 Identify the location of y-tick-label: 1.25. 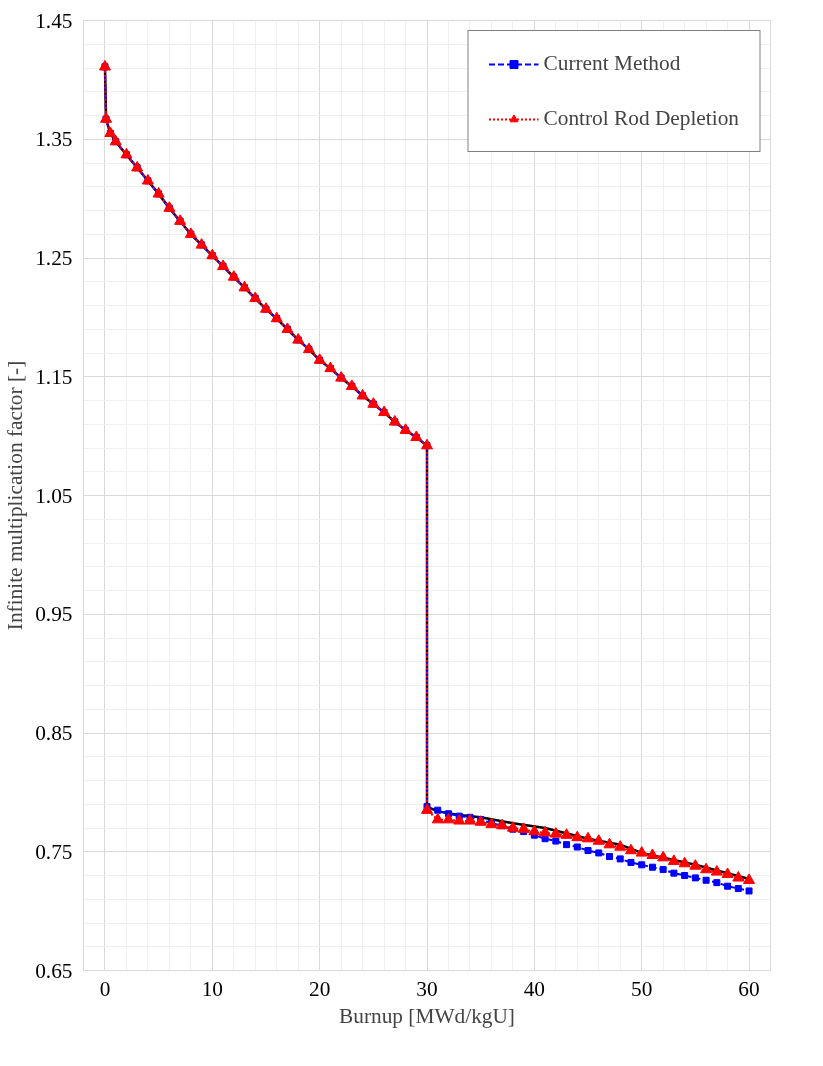
(54, 258).